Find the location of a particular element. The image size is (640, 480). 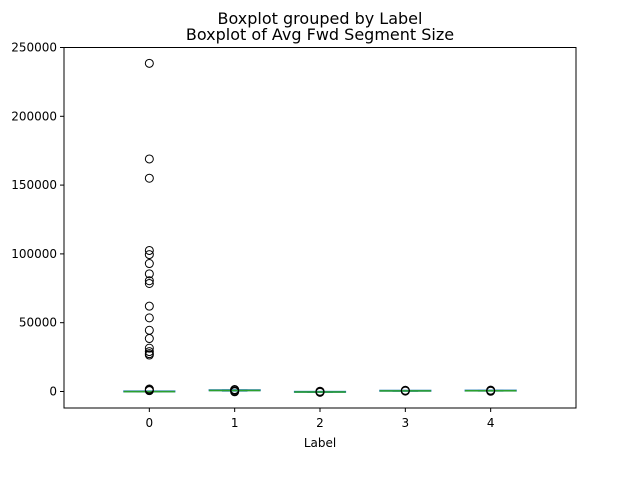

x-tick-label: 4 is located at coordinates (491, 423).